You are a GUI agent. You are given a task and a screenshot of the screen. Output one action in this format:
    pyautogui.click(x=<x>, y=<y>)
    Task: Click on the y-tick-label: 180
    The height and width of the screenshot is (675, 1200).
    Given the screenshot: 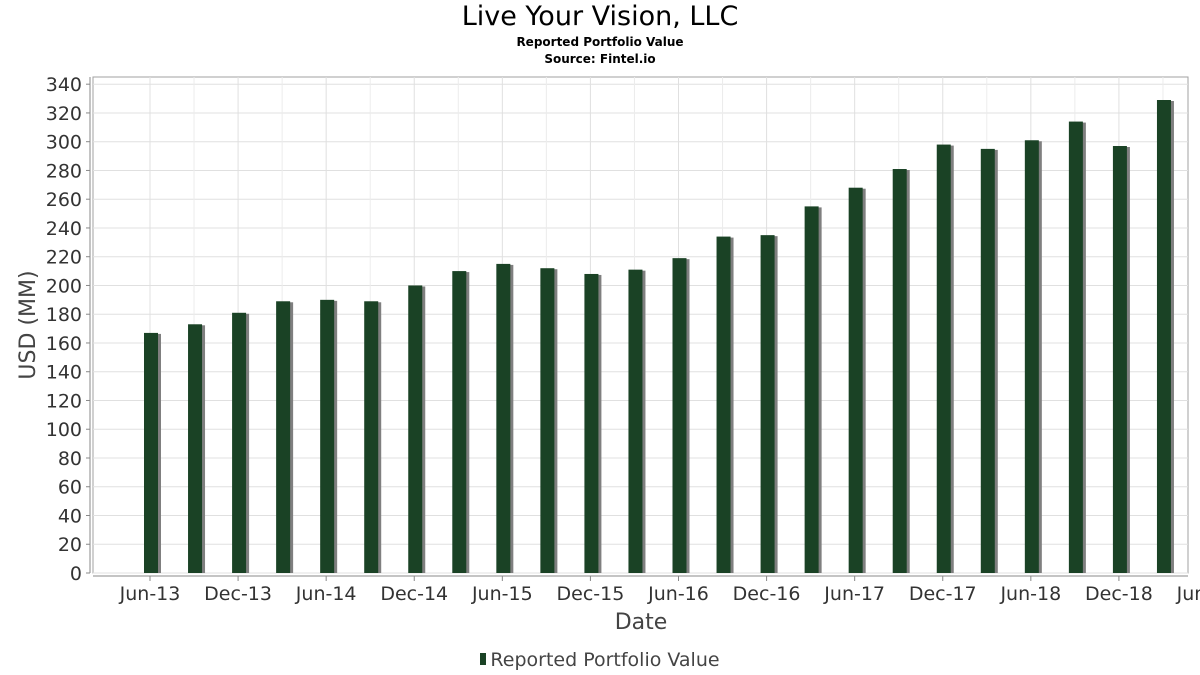 What is the action you would take?
    pyautogui.click(x=64, y=315)
    